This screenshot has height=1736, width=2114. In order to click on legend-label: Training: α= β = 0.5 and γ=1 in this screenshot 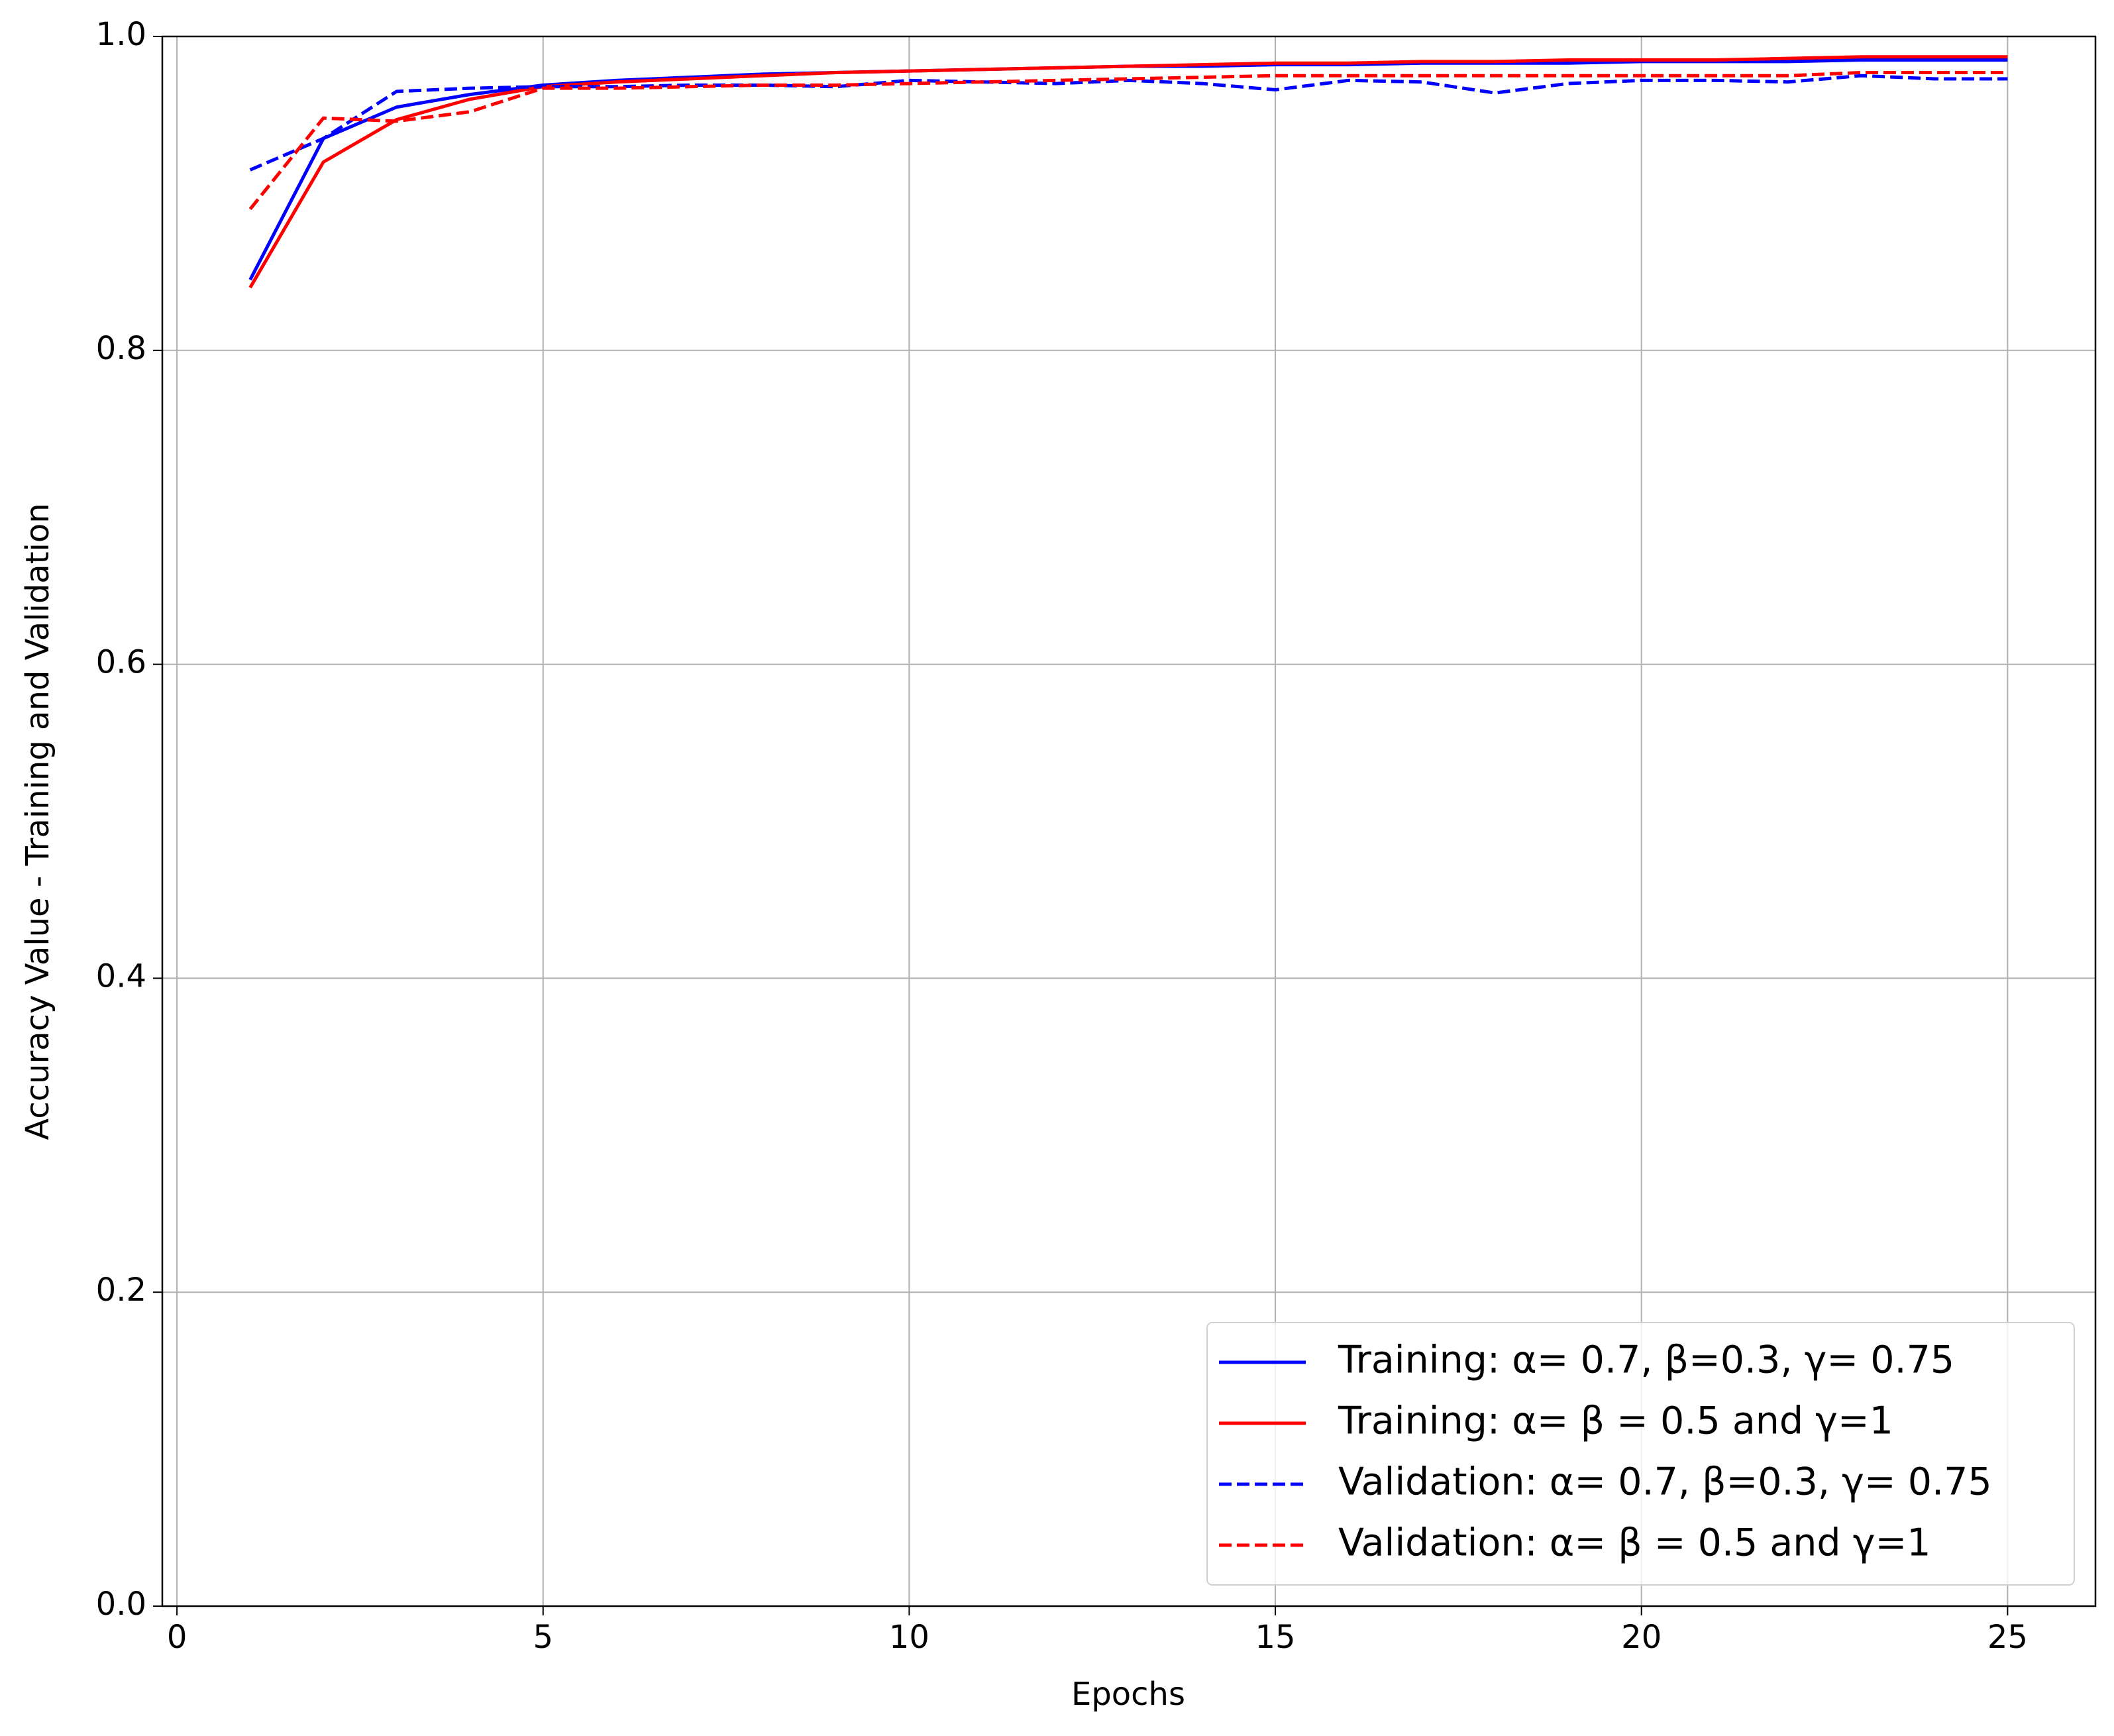, I will do `click(1615, 1421)`.